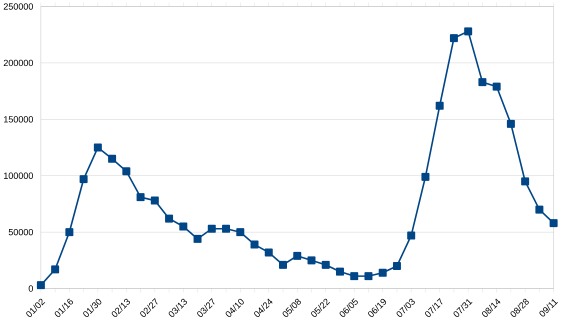 This screenshot has height=323, width=563. Describe the element at coordinates (18, 63) in the screenshot. I see `y-tick-label: 200000` at that location.